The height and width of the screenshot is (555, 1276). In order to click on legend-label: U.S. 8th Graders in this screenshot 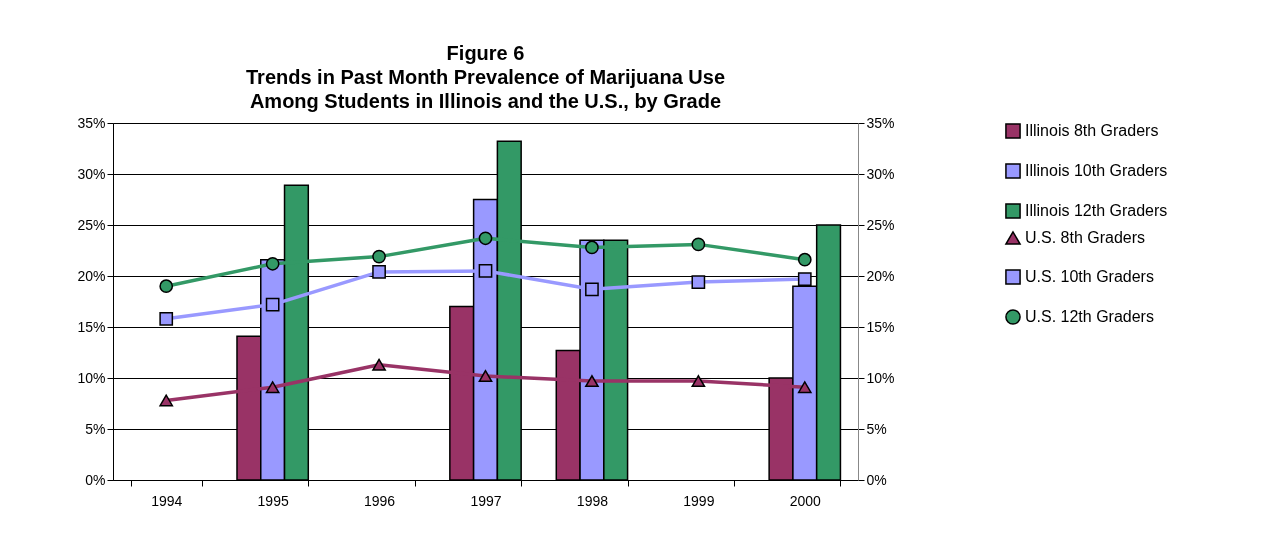, I will do `click(1085, 237)`.